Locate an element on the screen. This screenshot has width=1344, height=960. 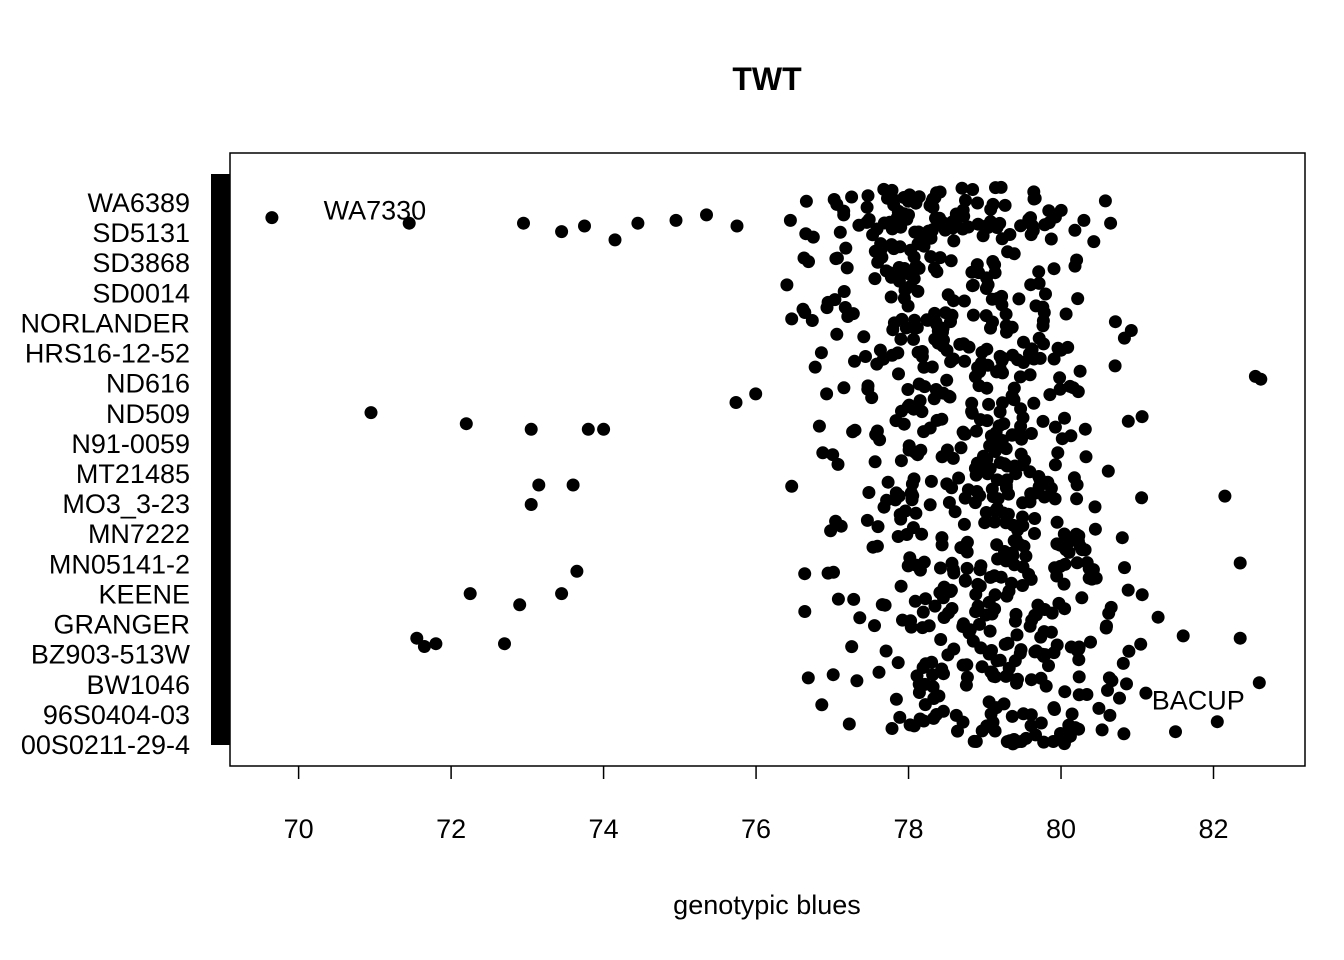
y-tick-label: NORLANDER is located at coordinates (105, 323).